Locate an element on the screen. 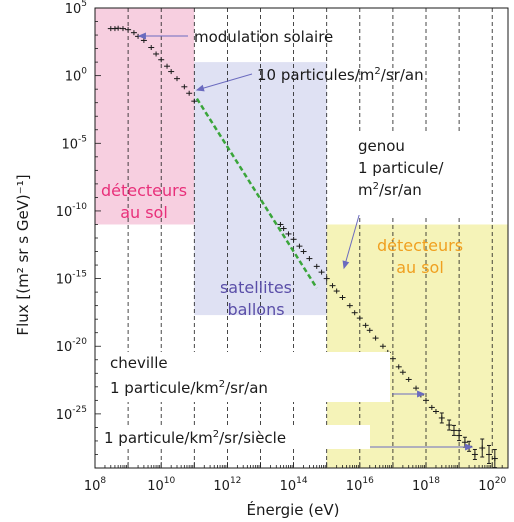 Image resolution: width=514 pixels, height=522 pixels. x-tick-label-4: 1016 is located at coordinates (360, 485).